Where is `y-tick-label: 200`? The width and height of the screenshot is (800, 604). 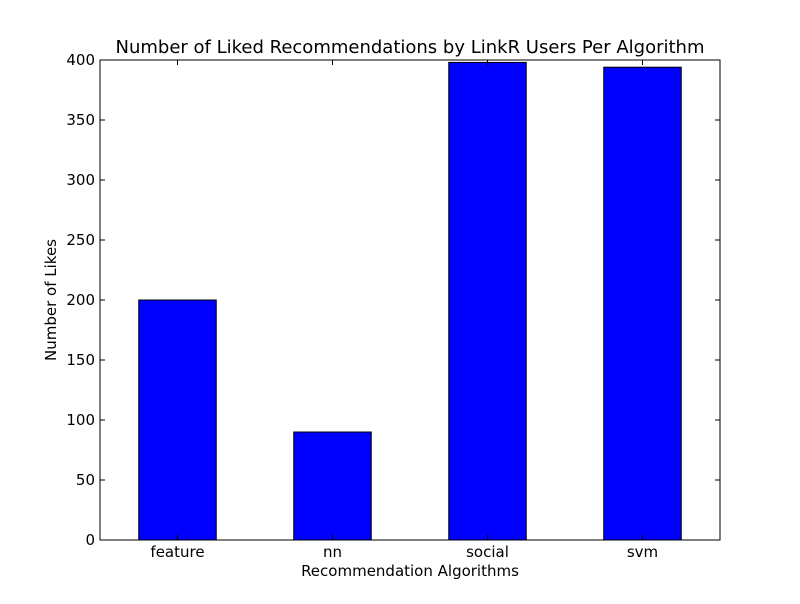 y-tick-label: 200 is located at coordinates (80, 300).